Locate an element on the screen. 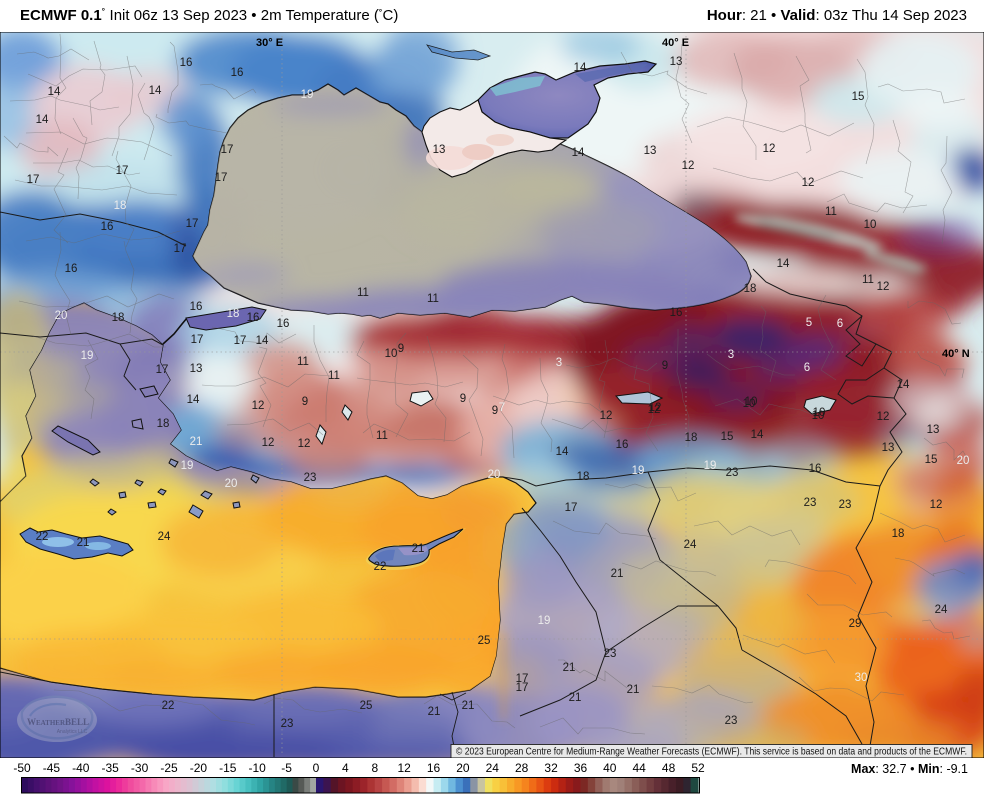 The height and width of the screenshot is (808, 984). svg-text: 40° E is located at coordinates (675, 43).